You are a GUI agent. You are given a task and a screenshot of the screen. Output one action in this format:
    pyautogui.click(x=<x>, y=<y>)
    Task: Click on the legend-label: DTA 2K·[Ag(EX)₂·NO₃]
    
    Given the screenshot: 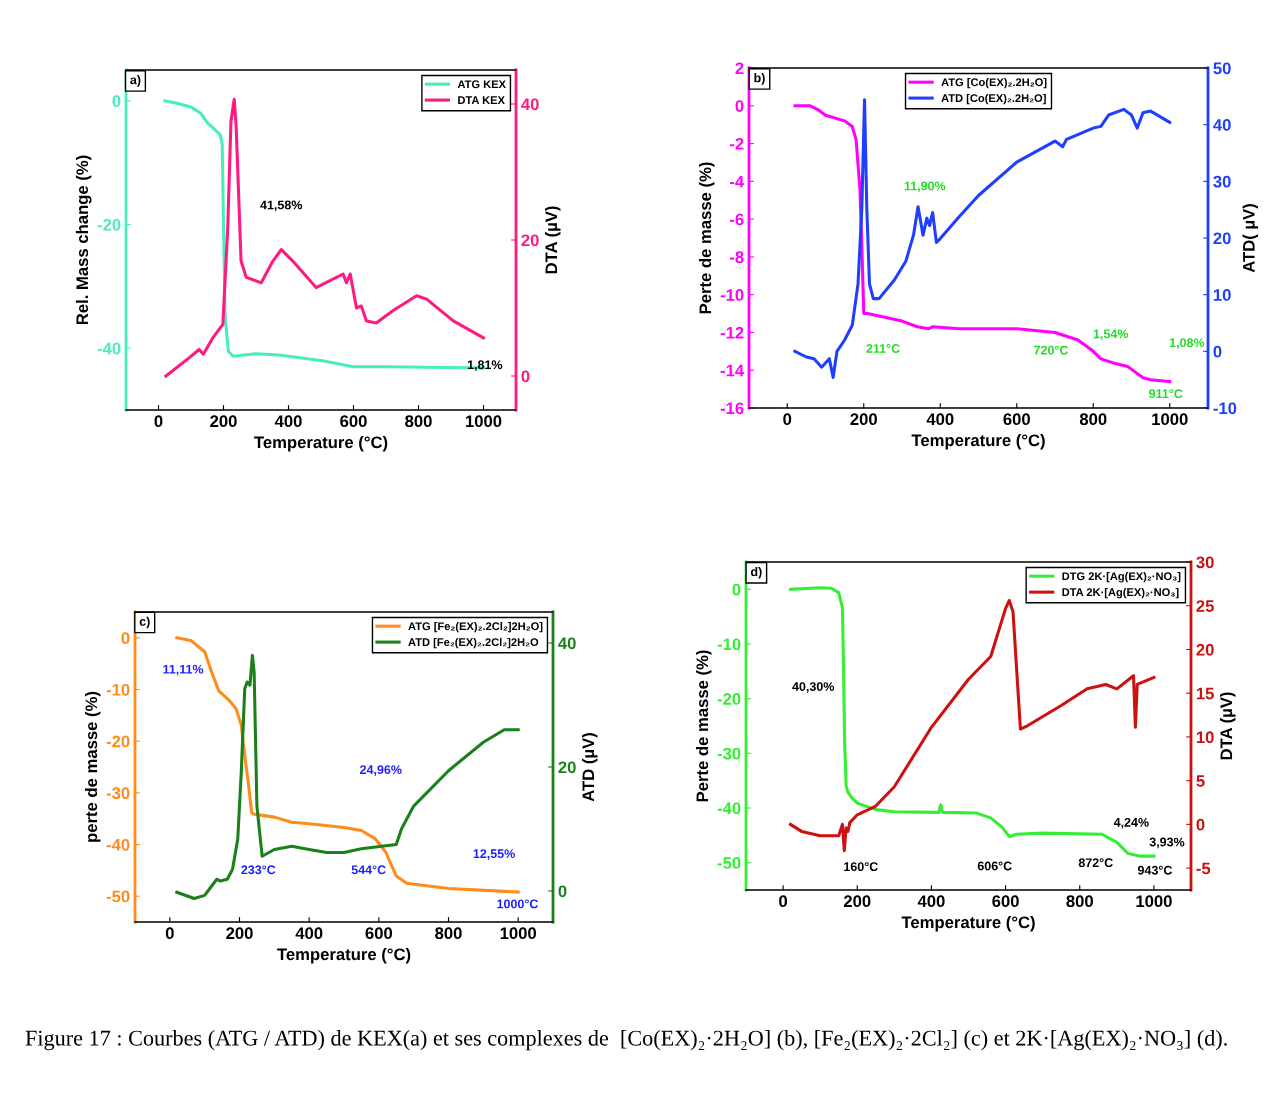 What is the action you would take?
    pyautogui.click(x=1120, y=593)
    